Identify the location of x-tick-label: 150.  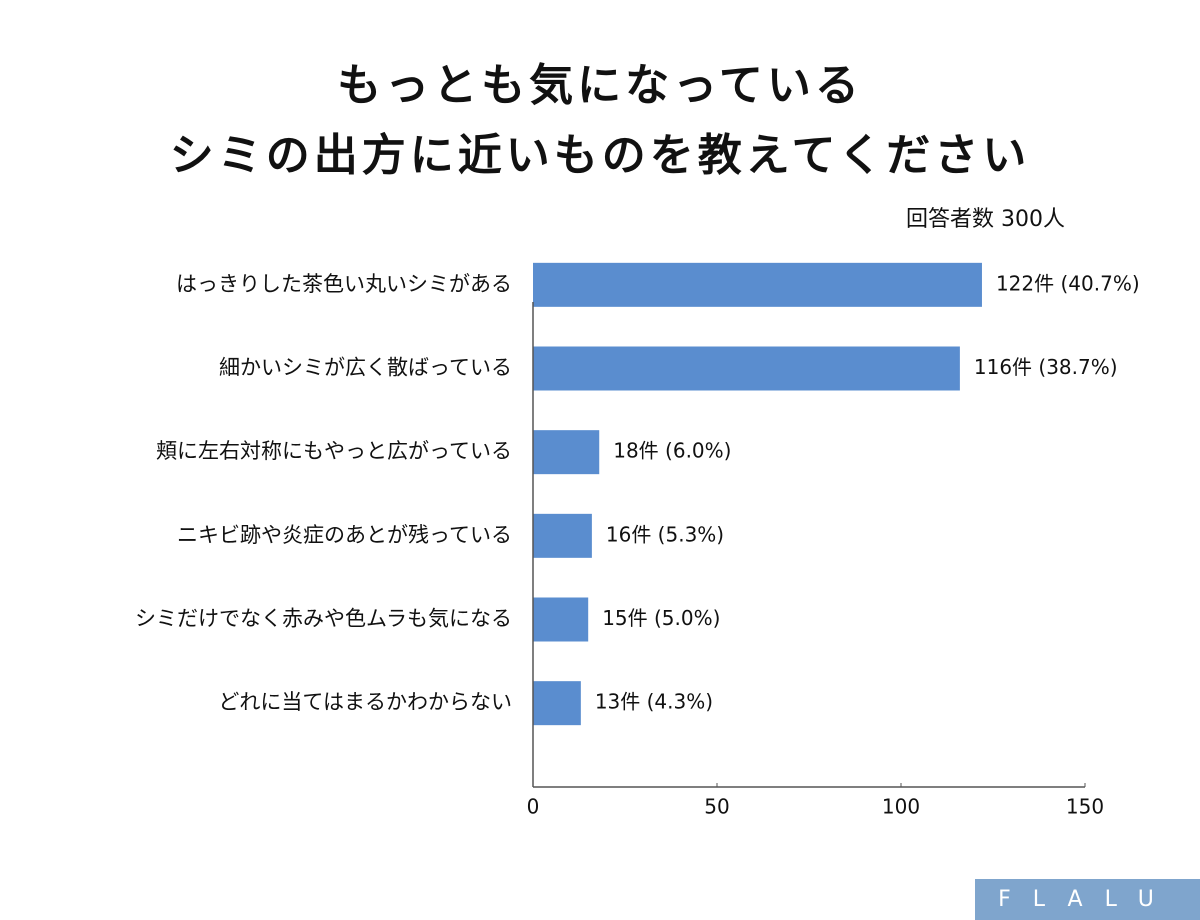
(1085, 807).